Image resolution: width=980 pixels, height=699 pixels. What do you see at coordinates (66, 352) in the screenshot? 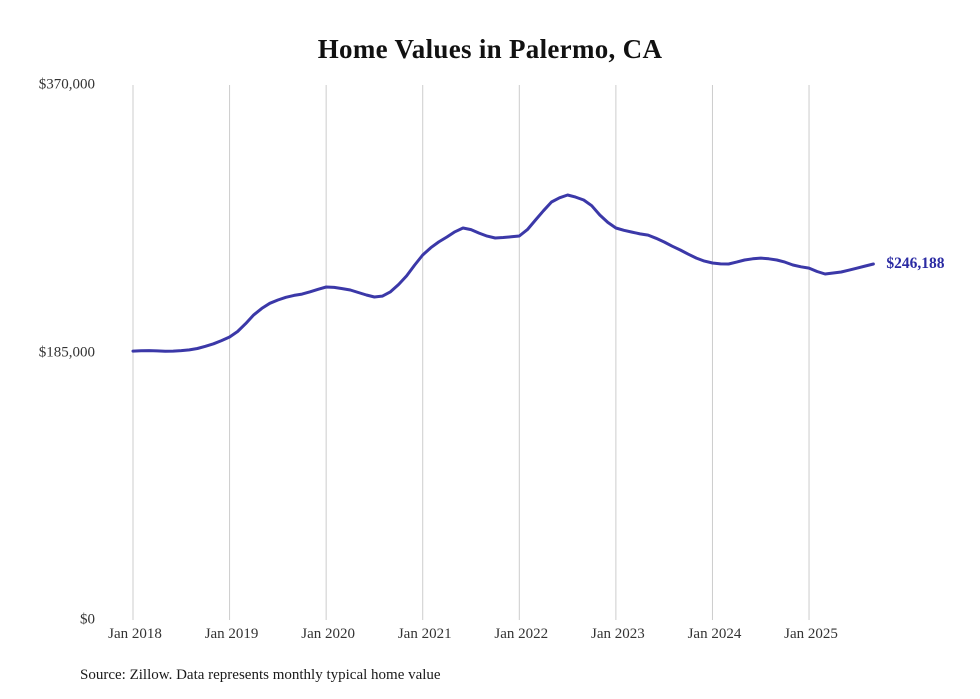
I see `y-tick-label: $185,000` at bounding box center [66, 352].